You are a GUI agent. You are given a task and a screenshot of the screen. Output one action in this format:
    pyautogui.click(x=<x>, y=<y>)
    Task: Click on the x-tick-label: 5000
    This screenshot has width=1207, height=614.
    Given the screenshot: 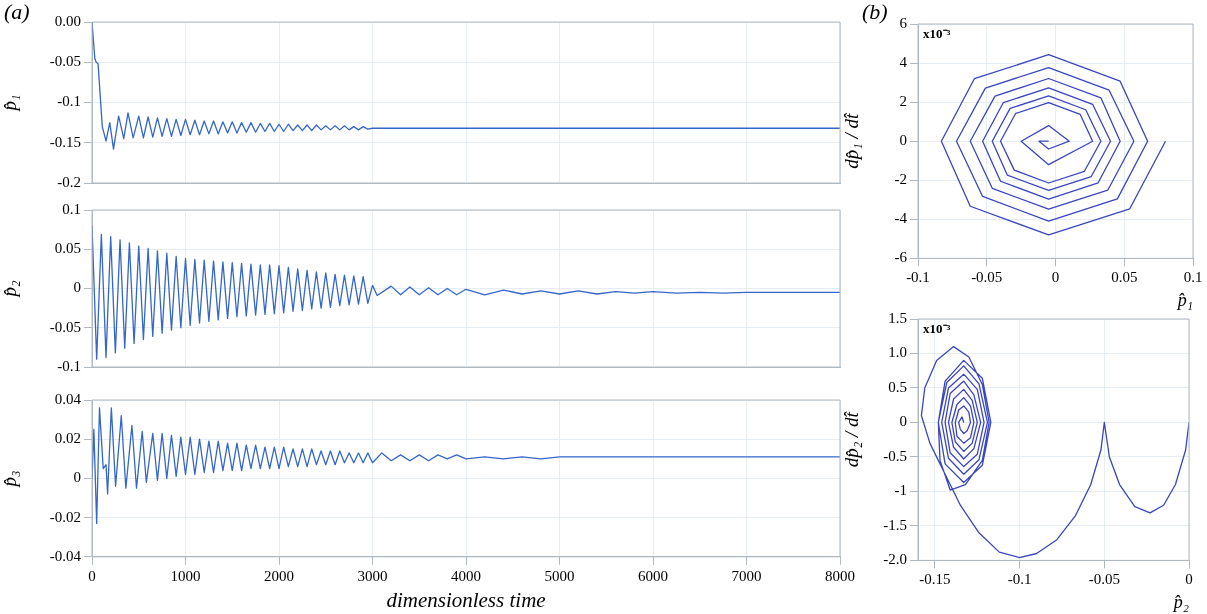 What is the action you would take?
    pyautogui.click(x=559, y=575)
    